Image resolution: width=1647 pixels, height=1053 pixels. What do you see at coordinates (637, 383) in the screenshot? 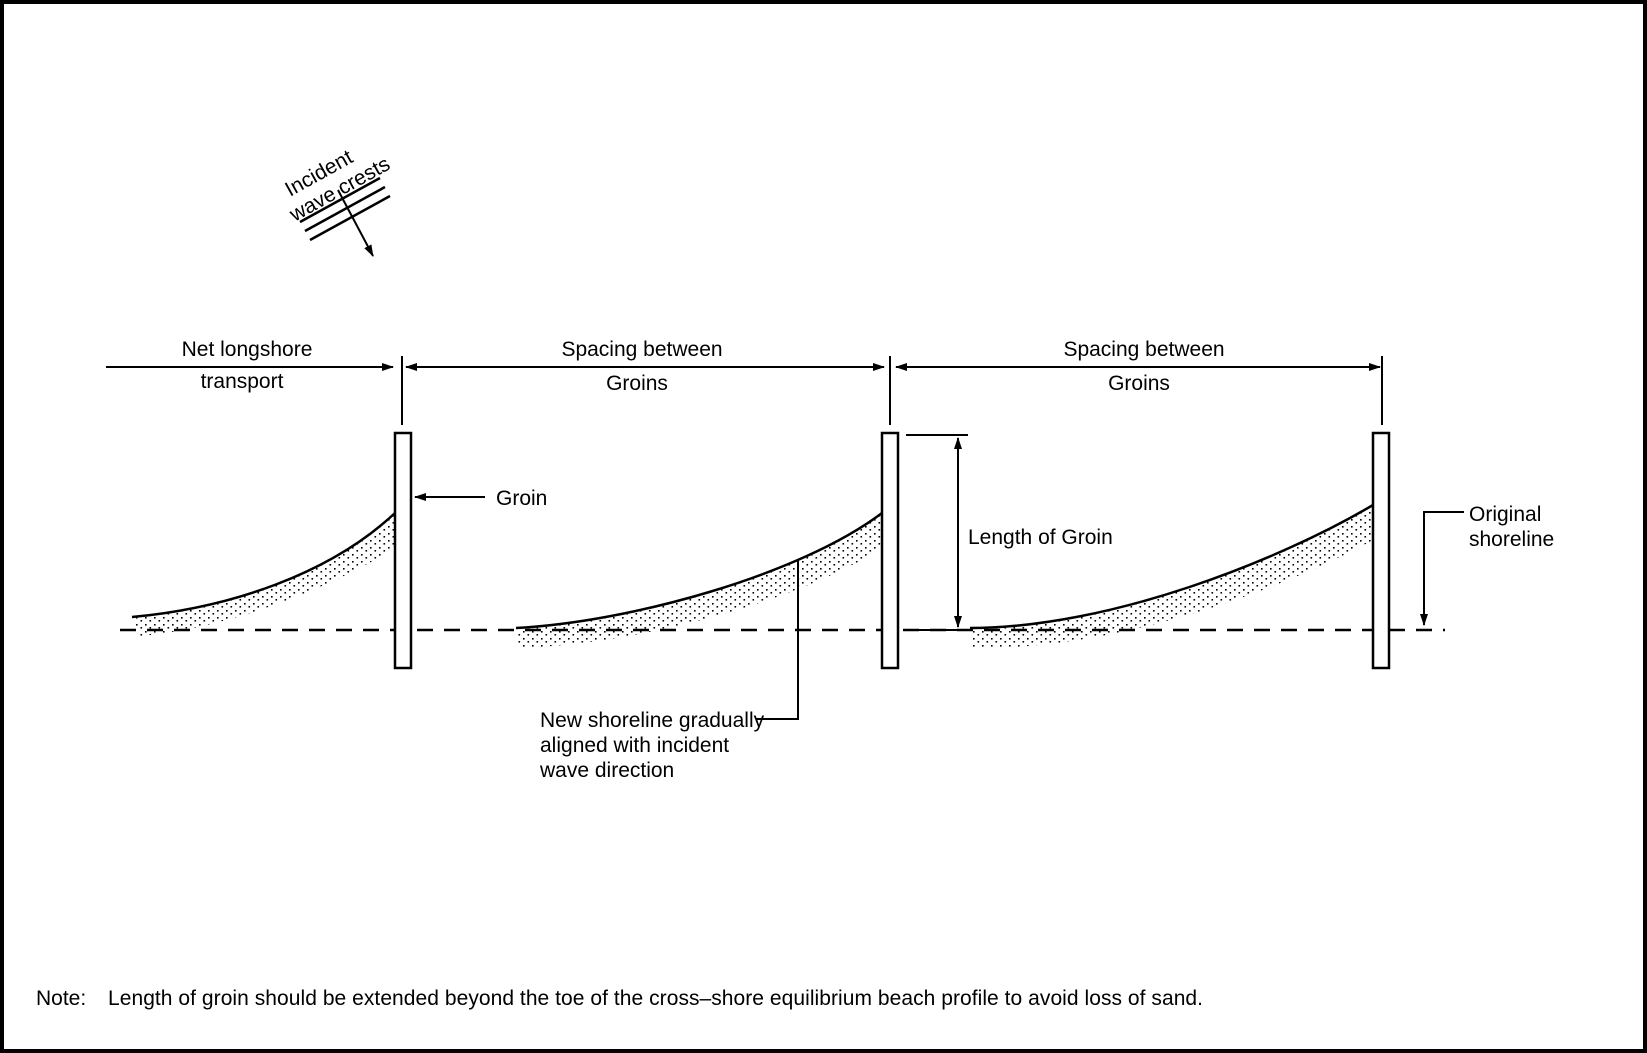
I see `groins-label-1: Groins` at bounding box center [637, 383].